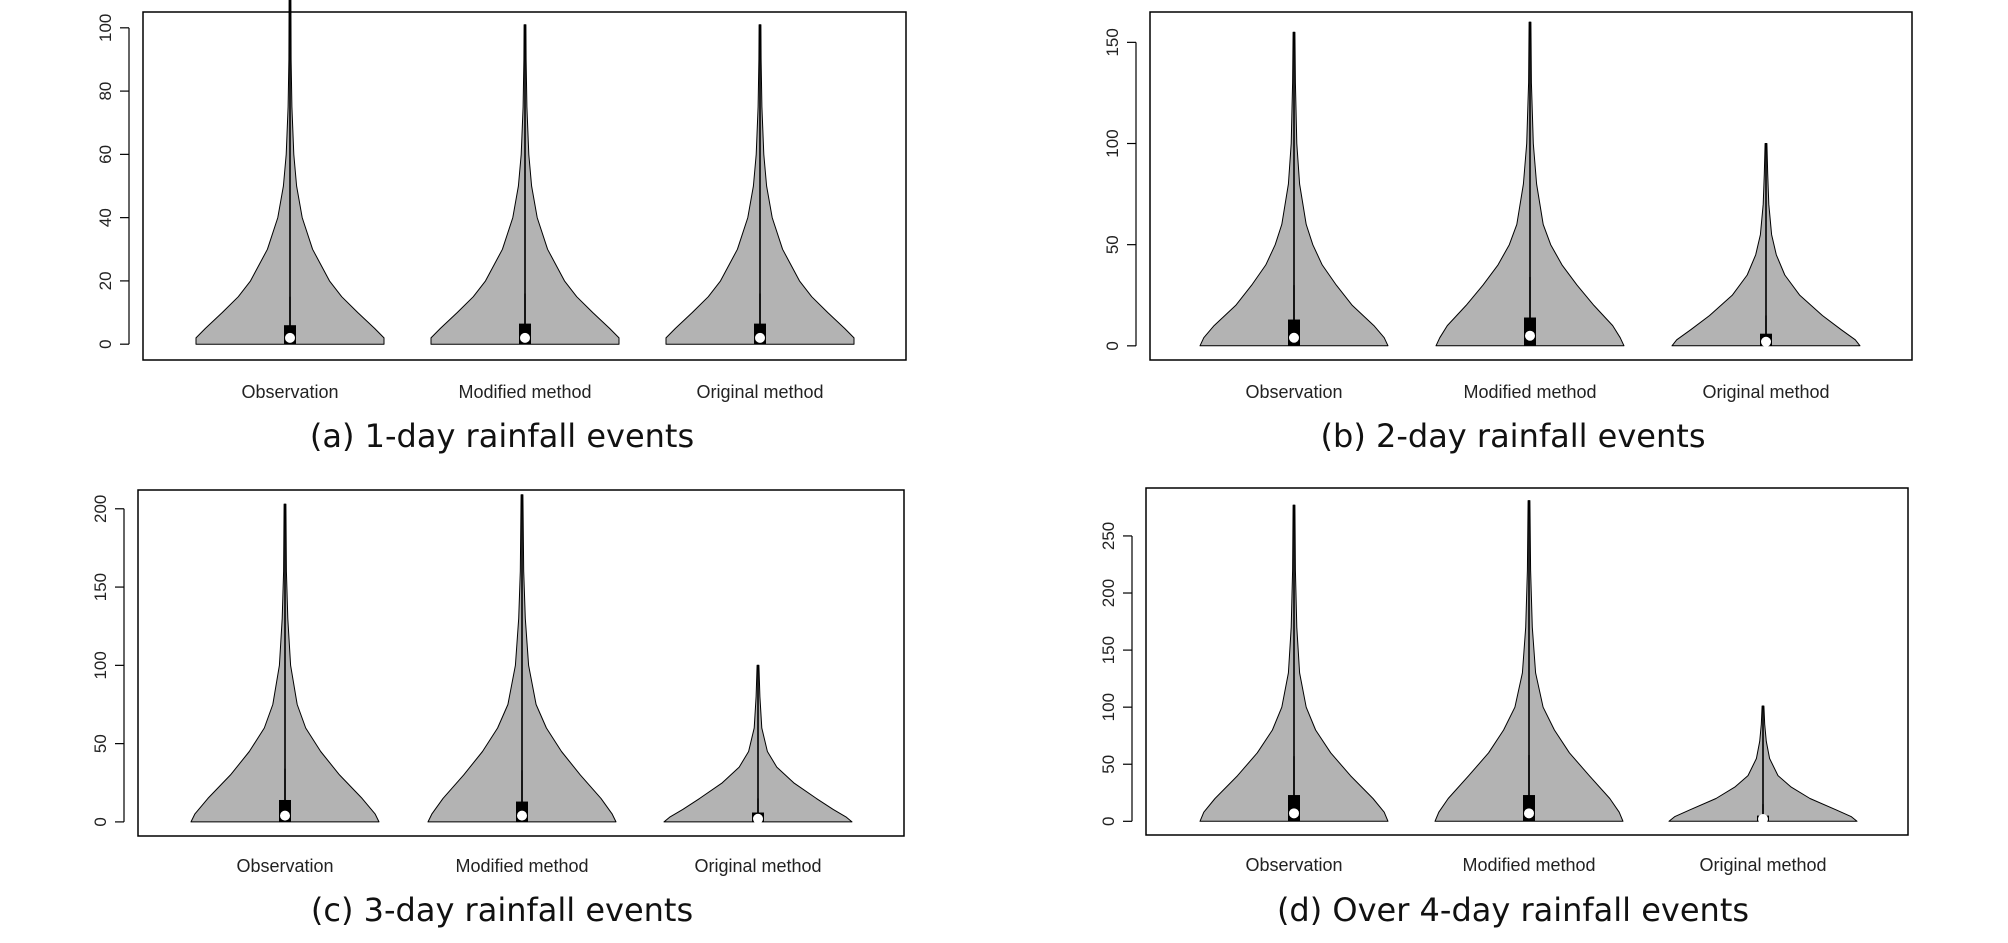 The image size is (2008, 943). What do you see at coordinates (1513, 436) in the screenshot?
I see `panel-caption: (b) 2-day rainfall events` at bounding box center [1513, 436].